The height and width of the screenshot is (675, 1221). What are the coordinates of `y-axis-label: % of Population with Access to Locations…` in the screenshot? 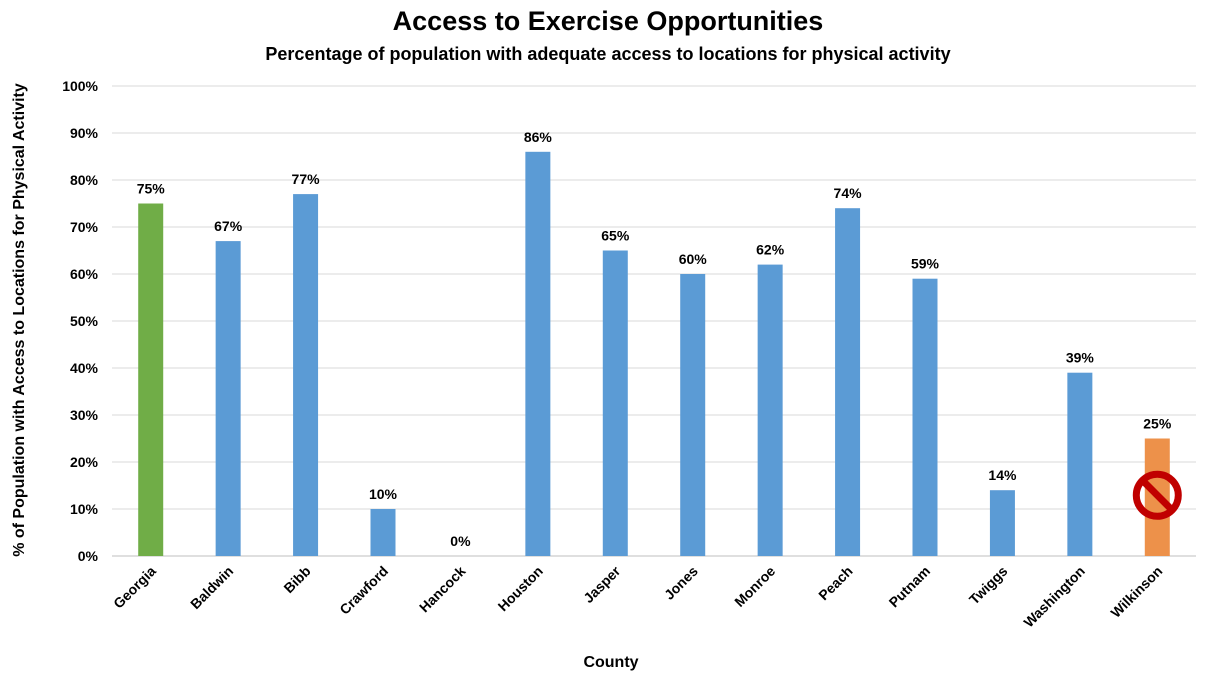 It's located at (19, 320).